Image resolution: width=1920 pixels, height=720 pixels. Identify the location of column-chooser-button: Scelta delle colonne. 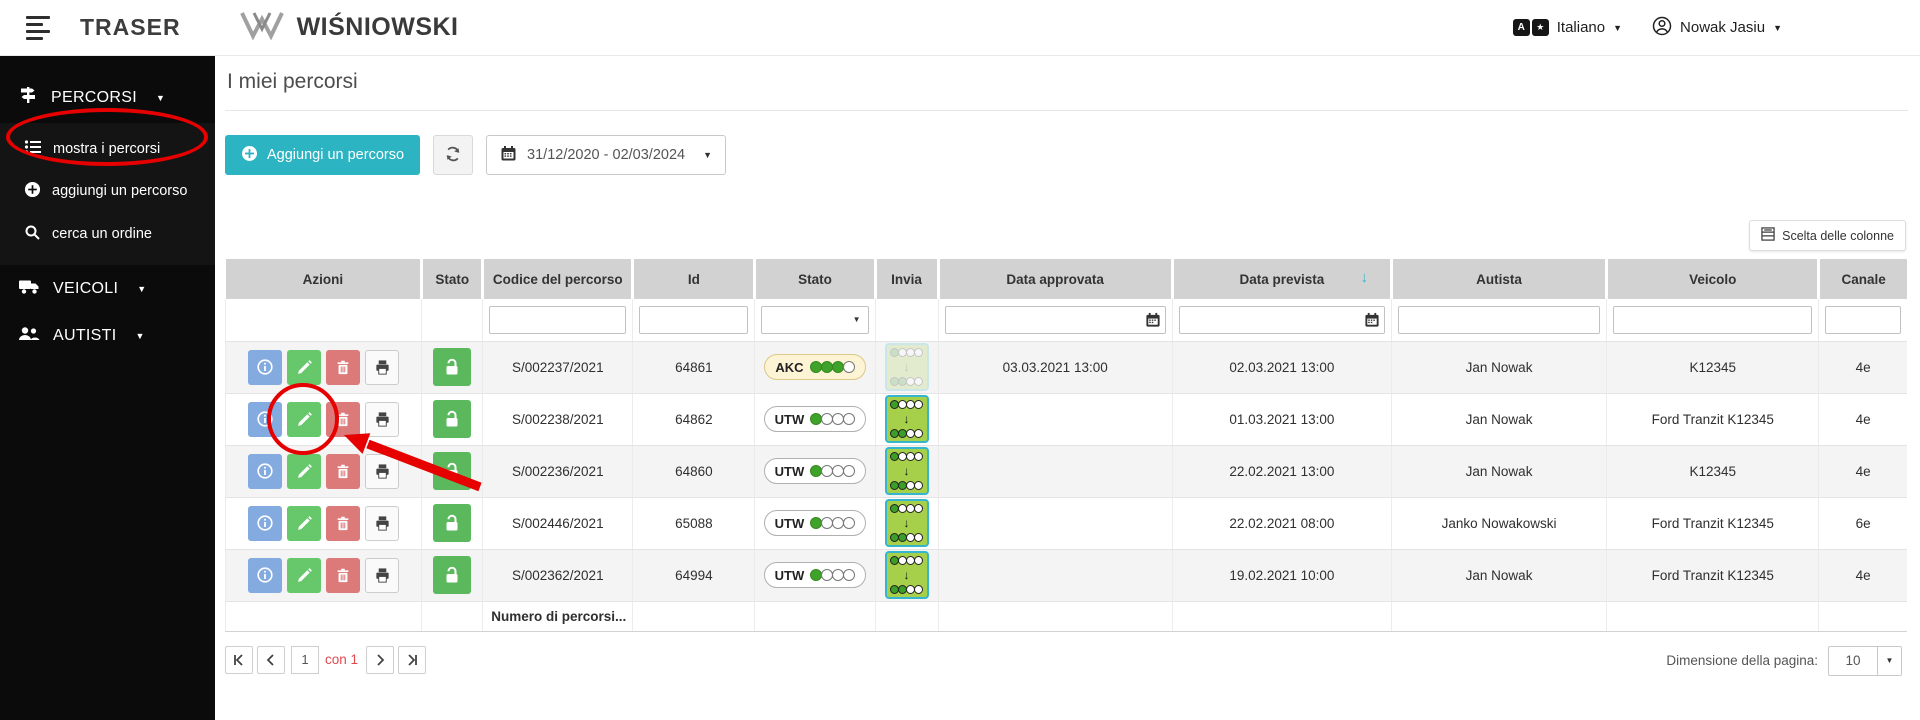
(1827, 235).